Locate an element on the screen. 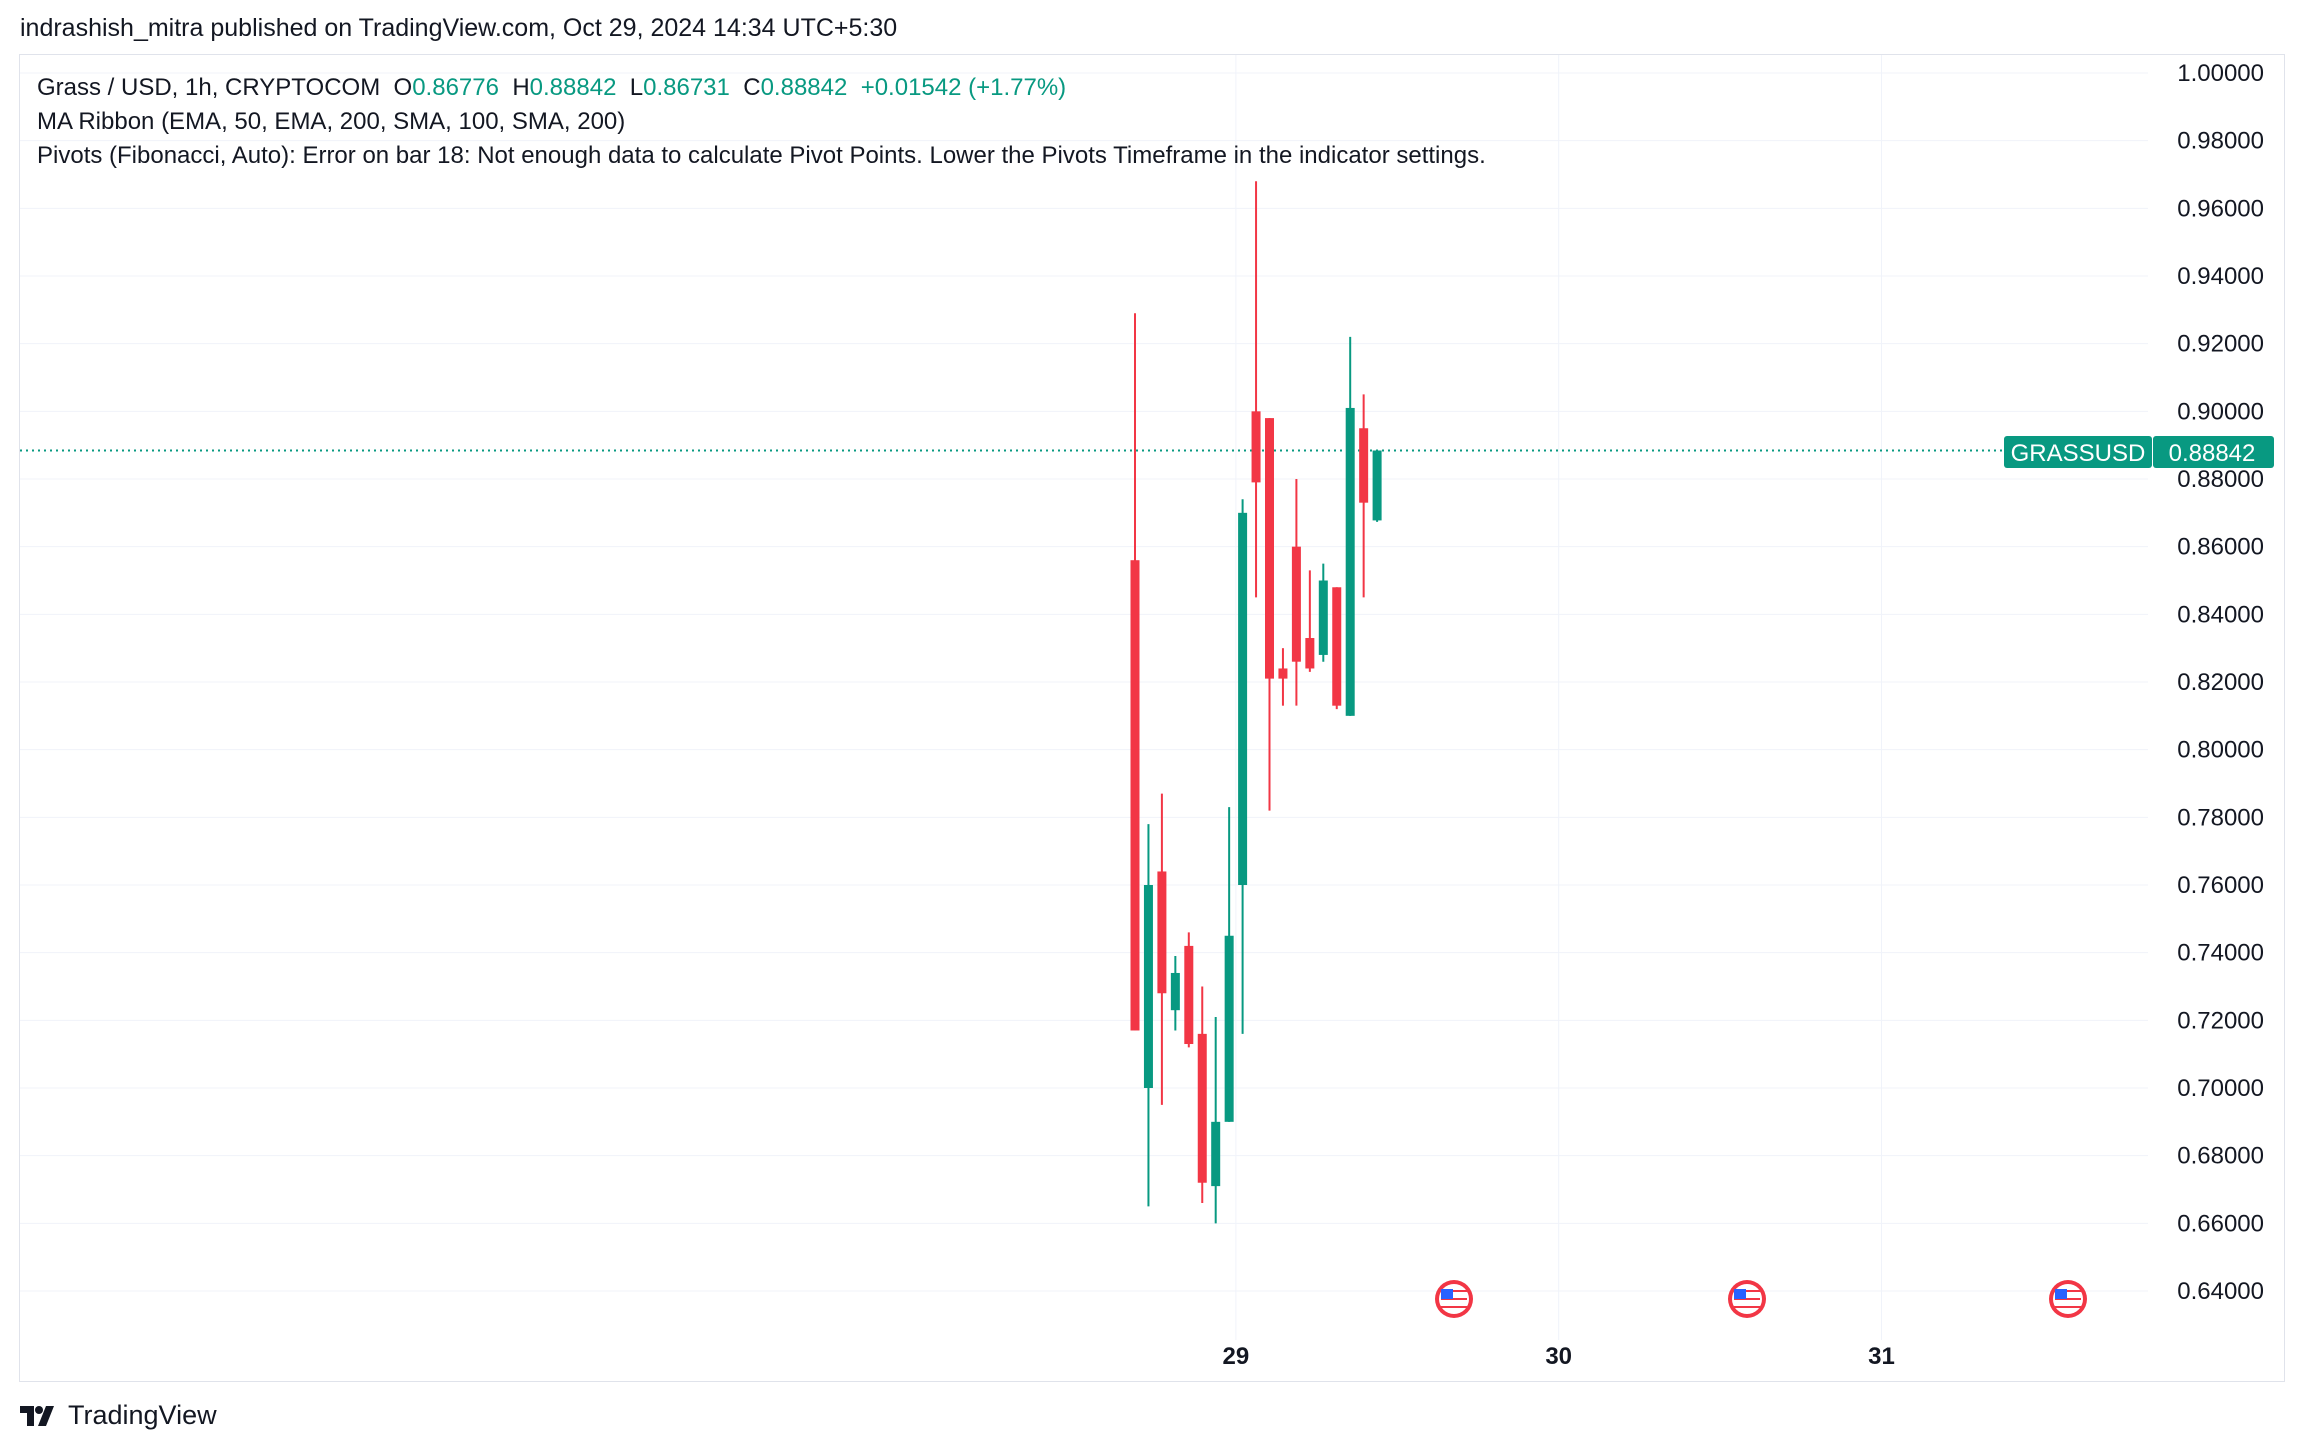 The image size is (2304, 1452). tradingview-logo: TradingView is located at coordinates (118, 1415).